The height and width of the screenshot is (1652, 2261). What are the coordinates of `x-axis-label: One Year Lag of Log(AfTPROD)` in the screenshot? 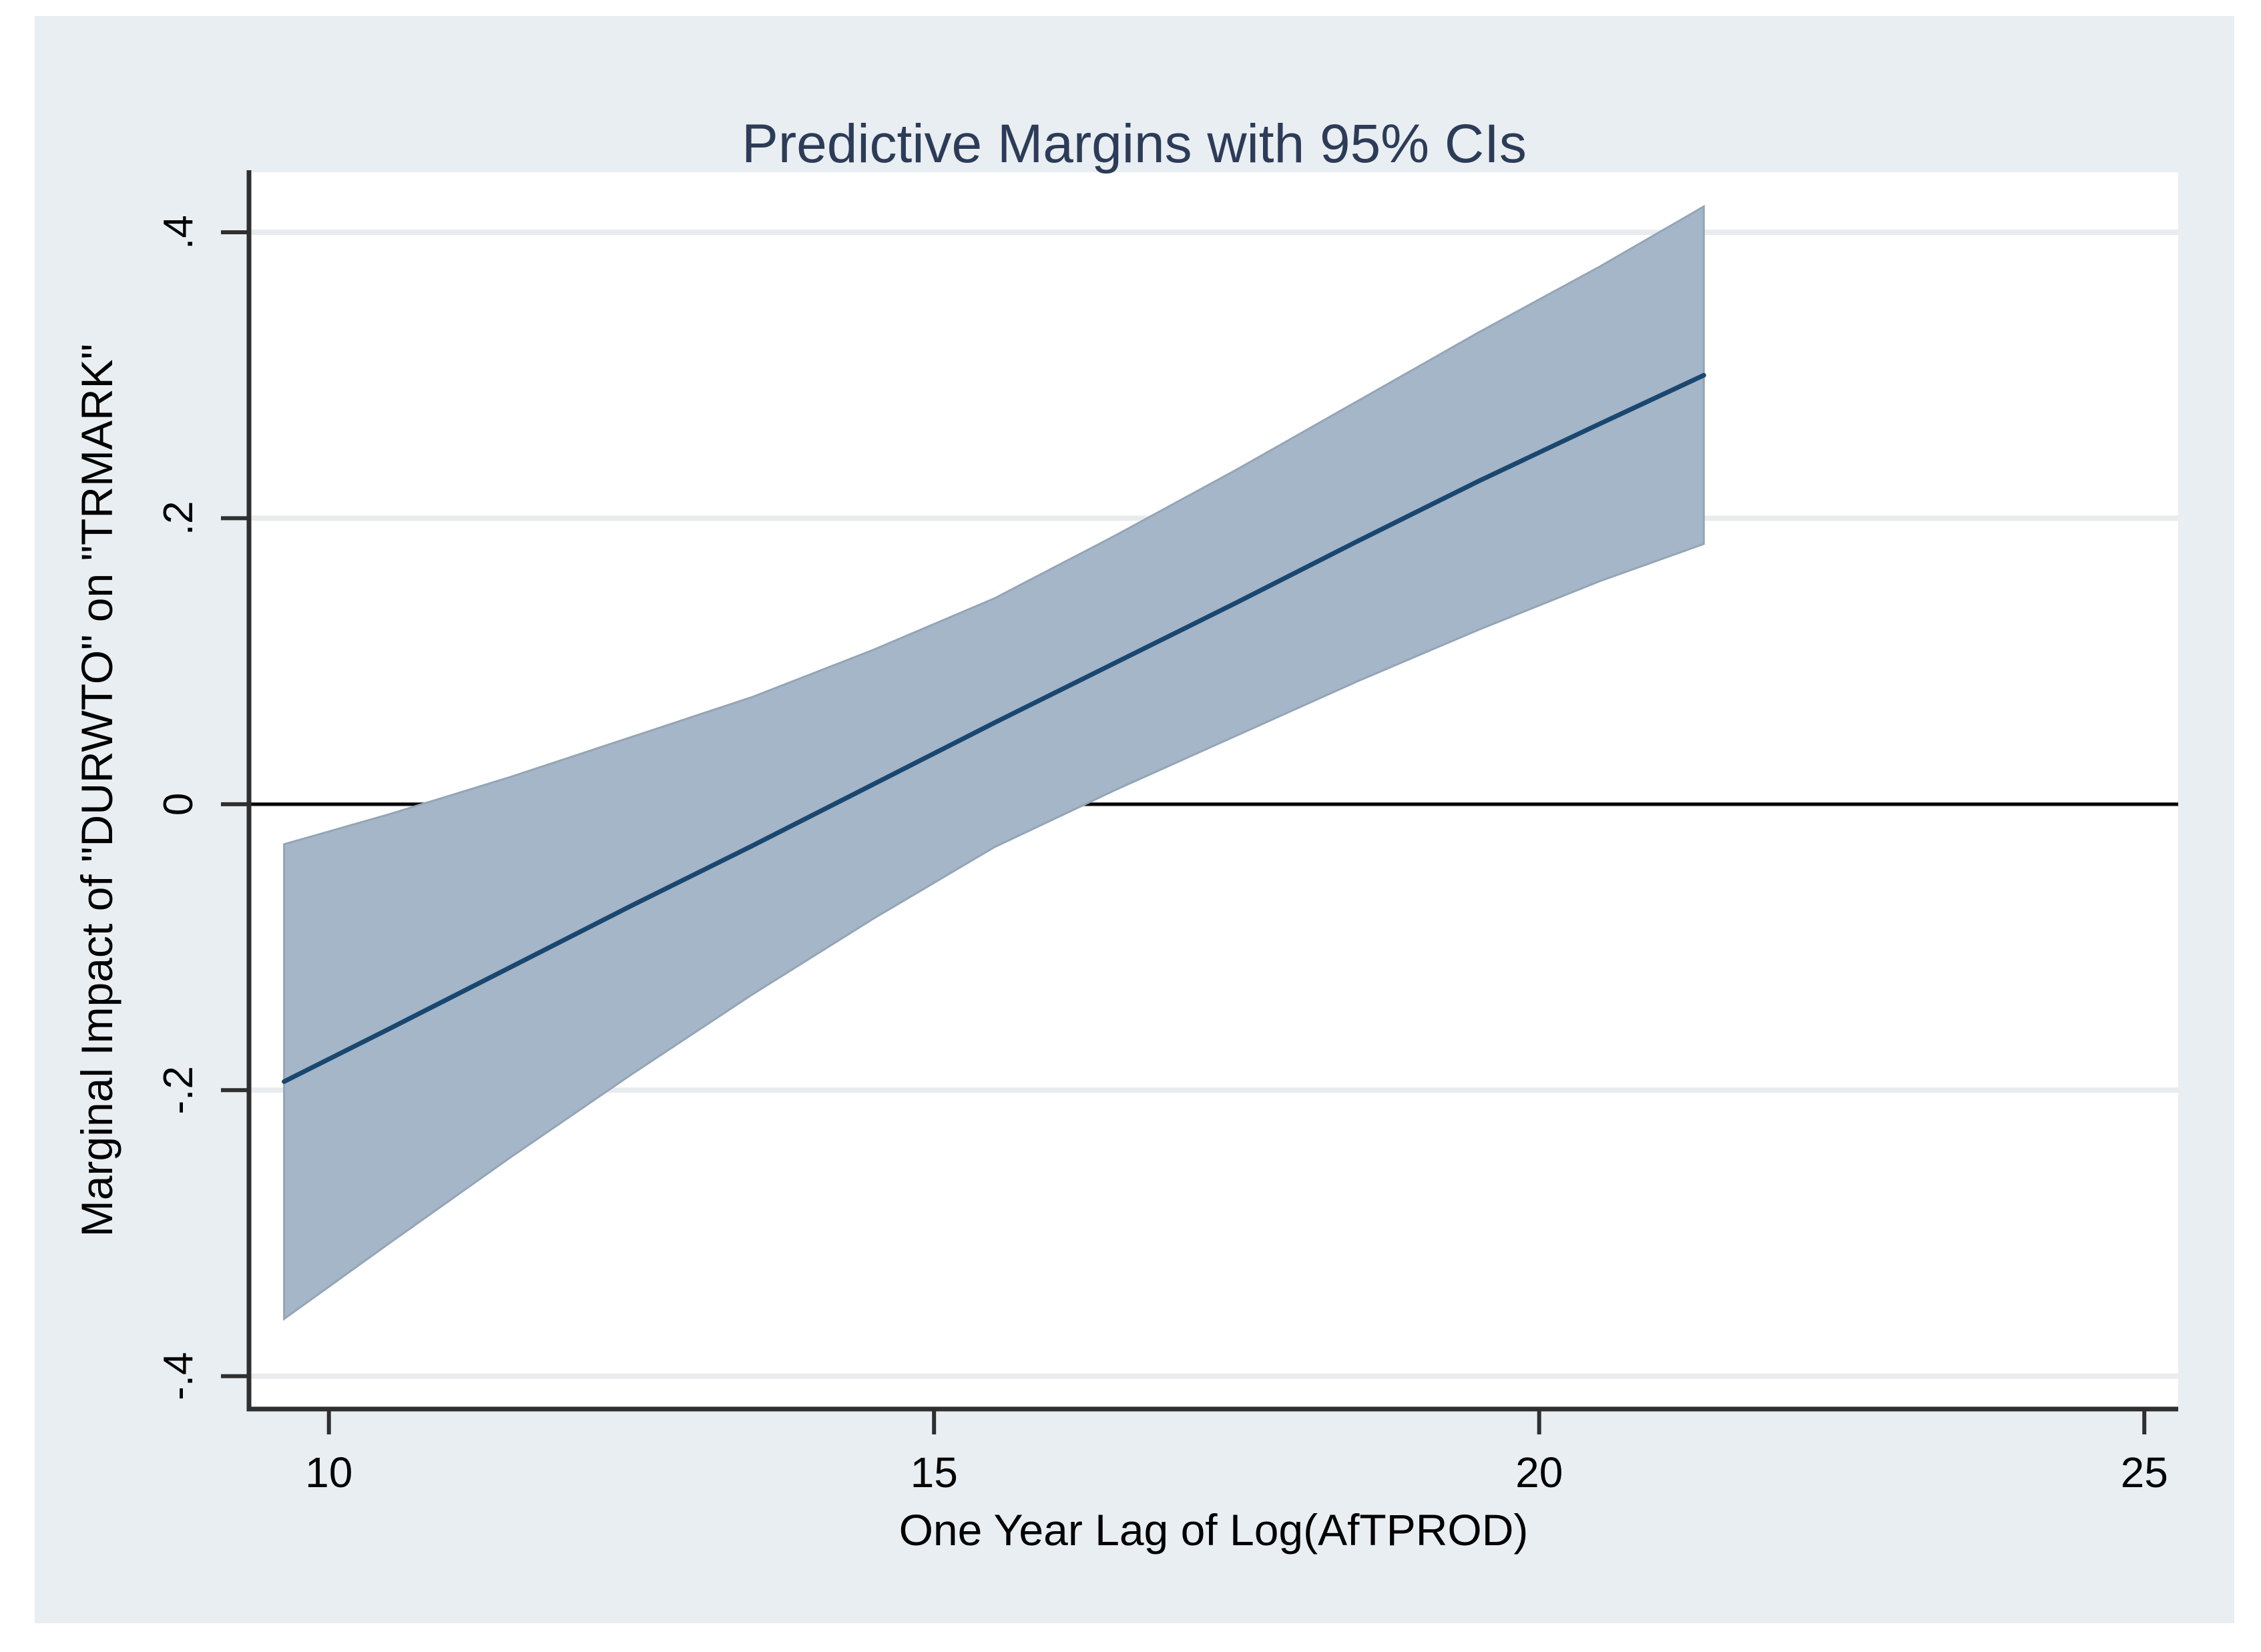 It's located at (1214, 1530).